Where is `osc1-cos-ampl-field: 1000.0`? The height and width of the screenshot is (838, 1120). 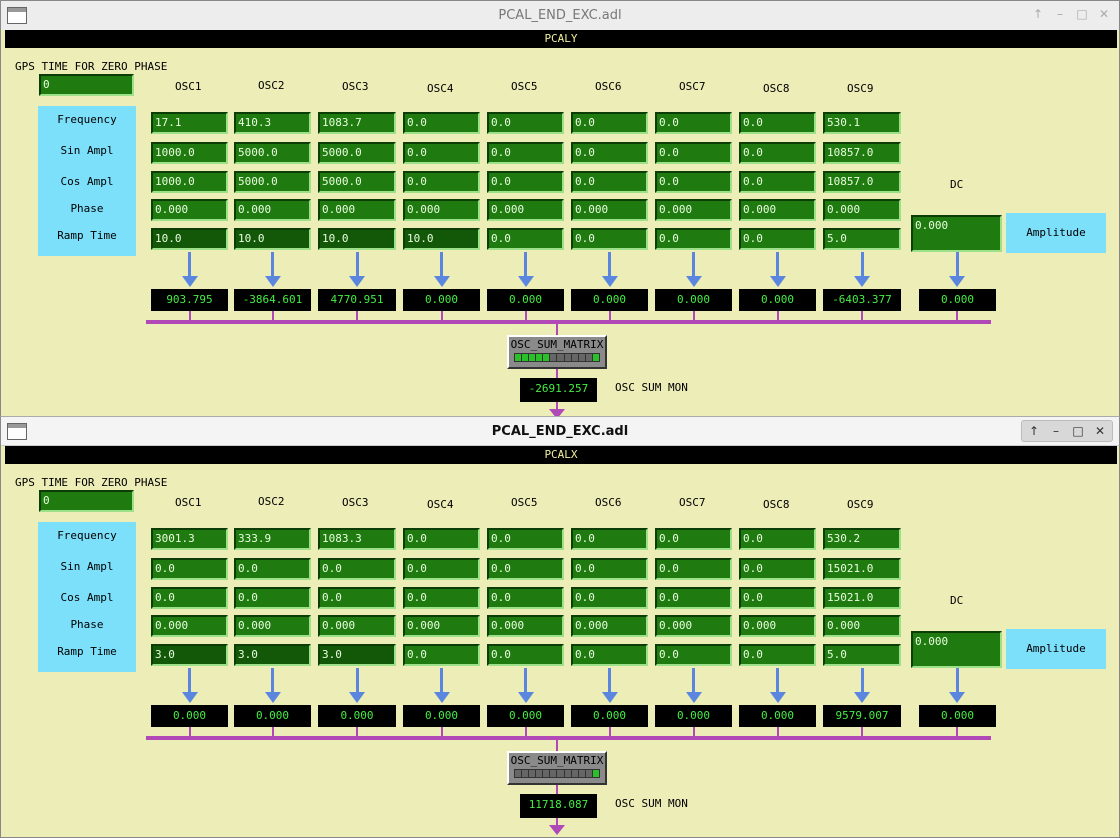
osc1-cos-ampl-field: 1000.0 is located at coordinates (189, 182).